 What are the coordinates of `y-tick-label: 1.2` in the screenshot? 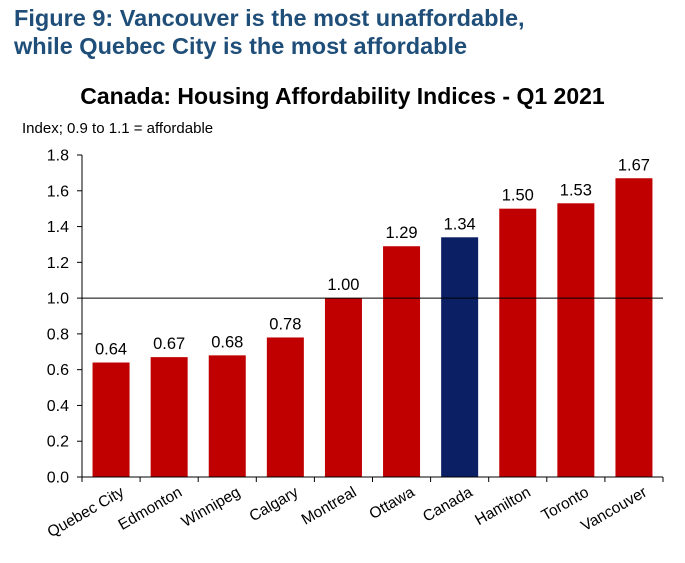 It's located at (58, 263).